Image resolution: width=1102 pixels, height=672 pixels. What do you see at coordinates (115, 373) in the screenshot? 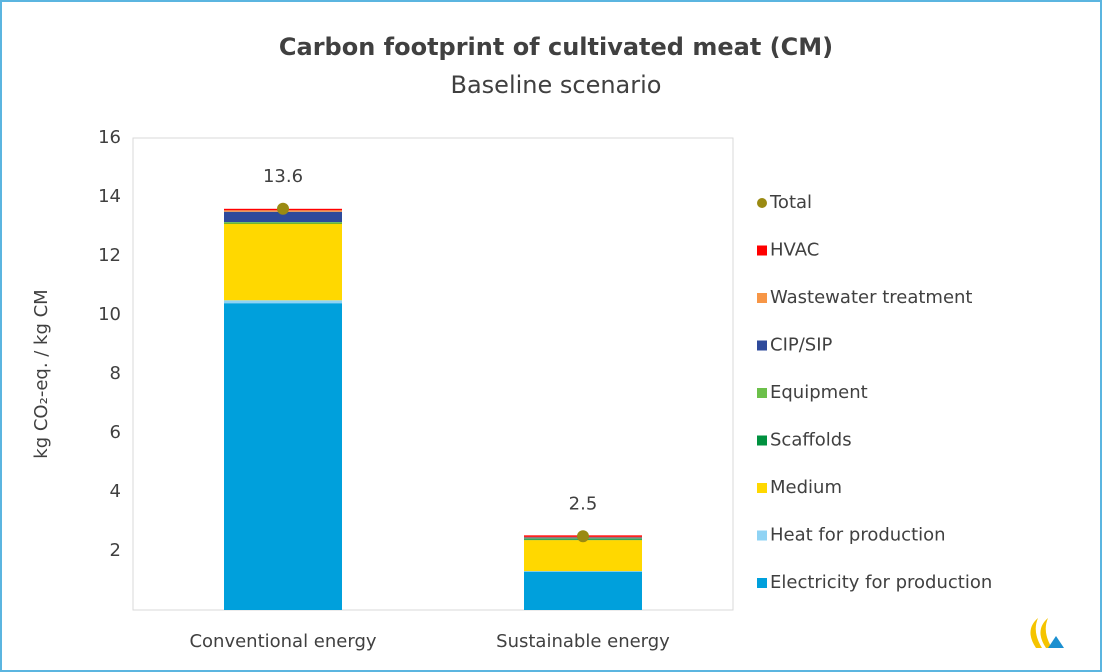
I see `y-tick-label: 8` at bounding box center [115, 373].